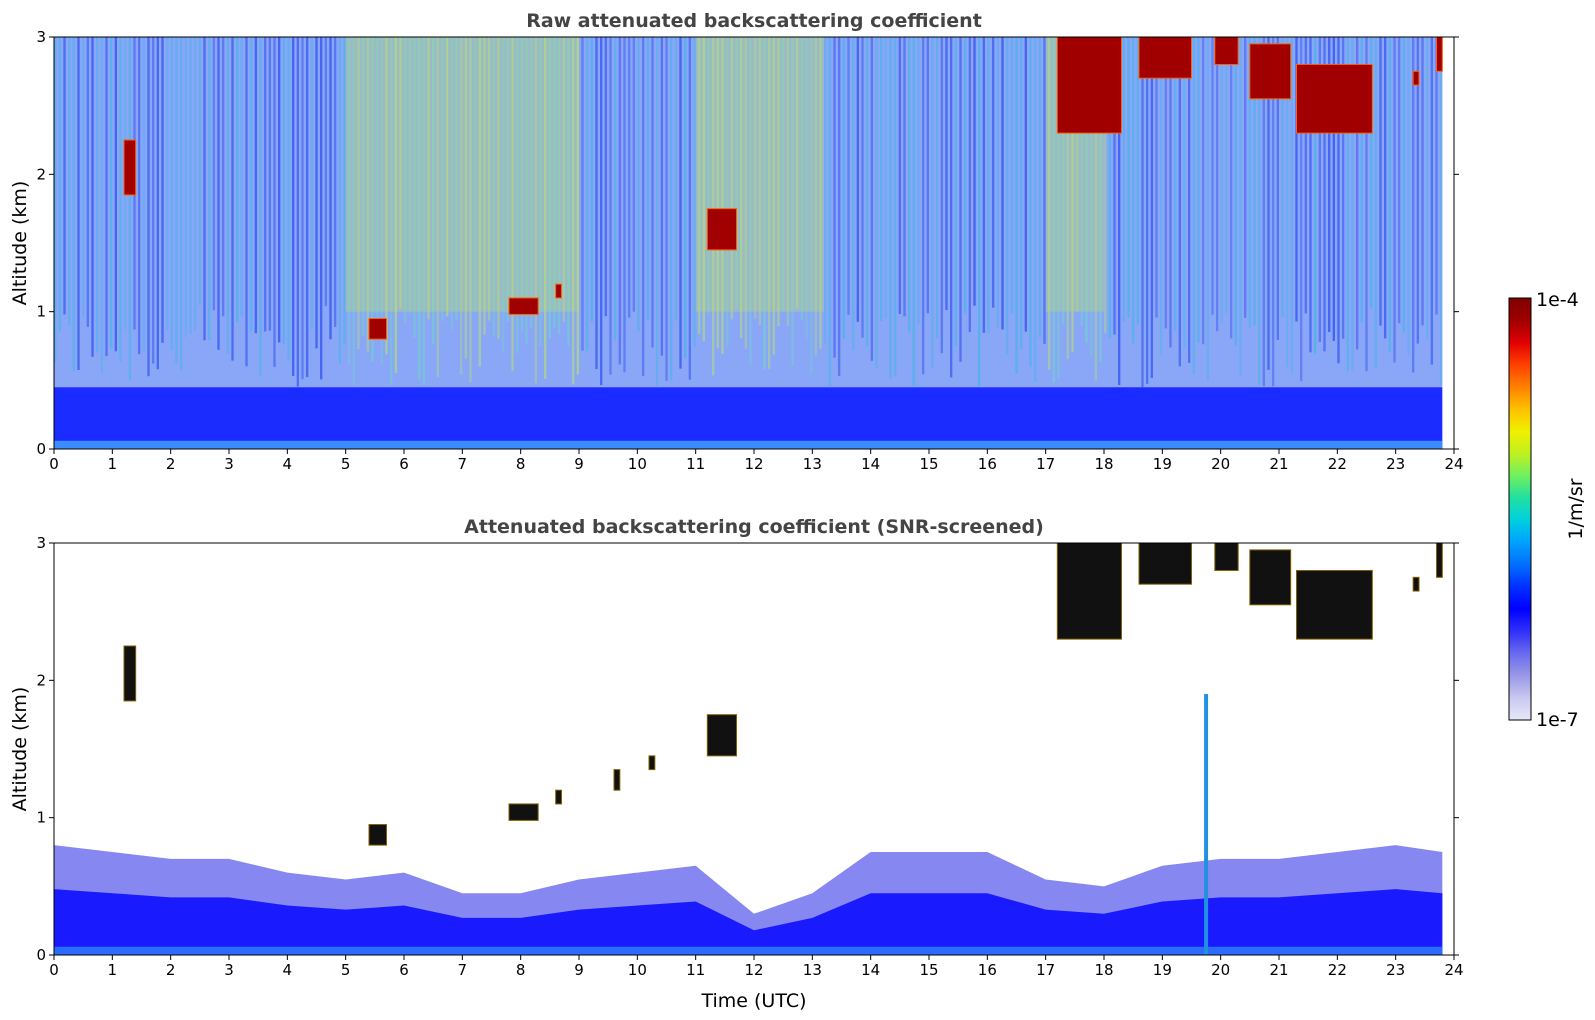 The height and width of the screenshot is (1020, 1595). What do you see at coordinates (1220, 464) in the screenshot?
I see `x-tick-label: 20` at bounding box center [1220, 464].